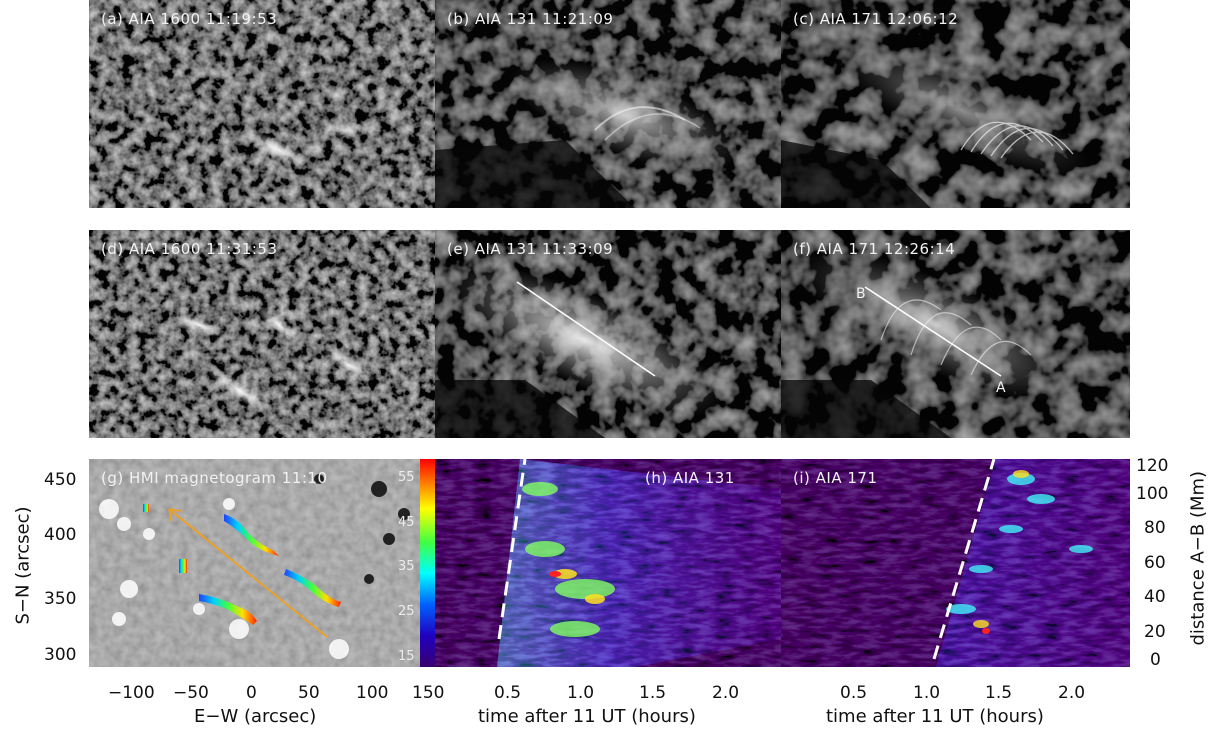 This screenshot has width=1212, height=734. I want to click on panel-f-point-b: B, so click(861, 294).